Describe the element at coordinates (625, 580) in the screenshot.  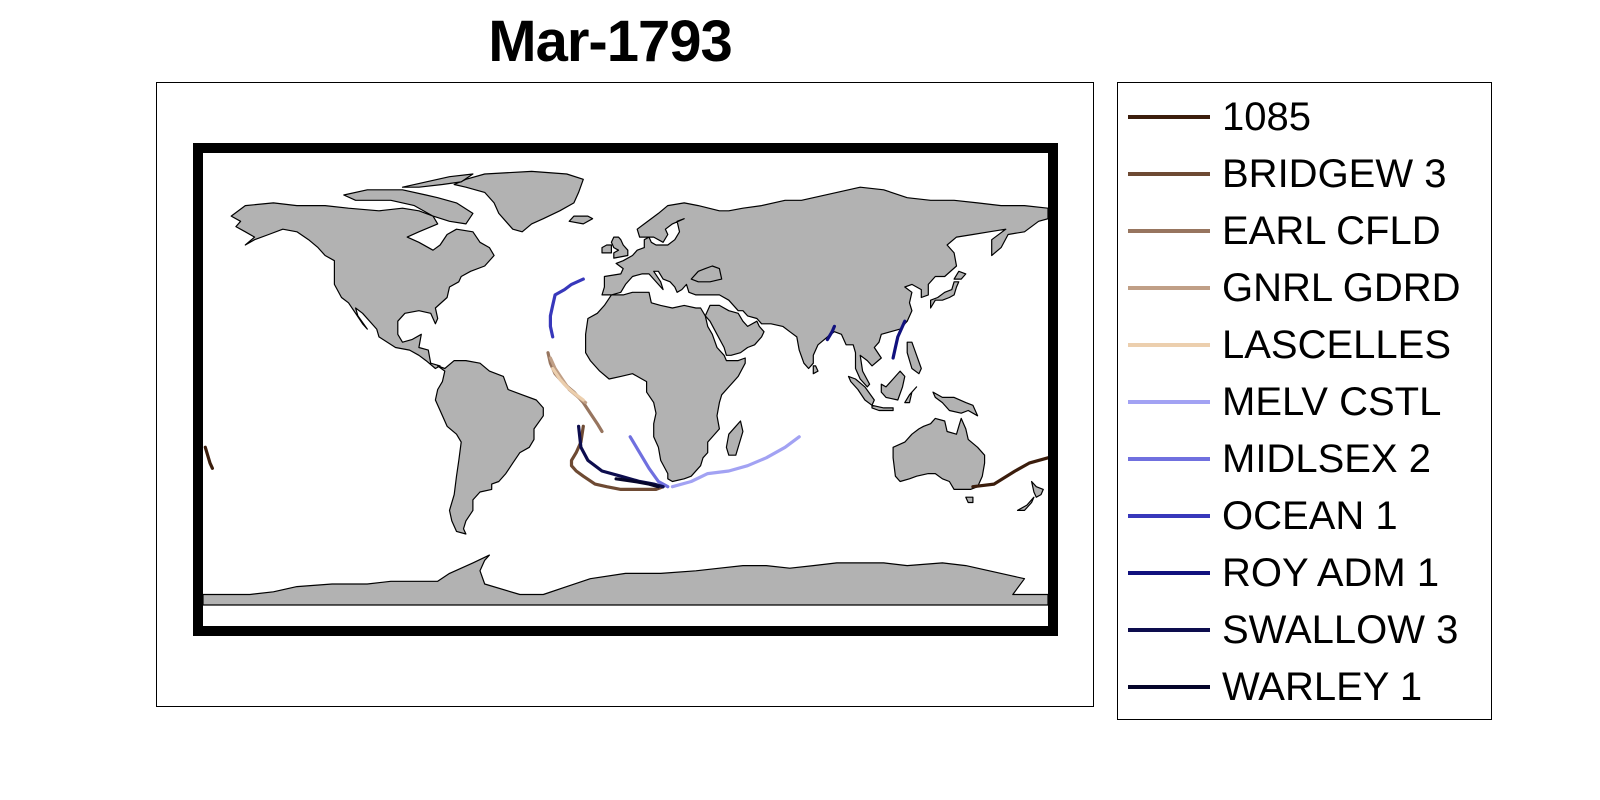
I see `landmass-antarctica` at that location.